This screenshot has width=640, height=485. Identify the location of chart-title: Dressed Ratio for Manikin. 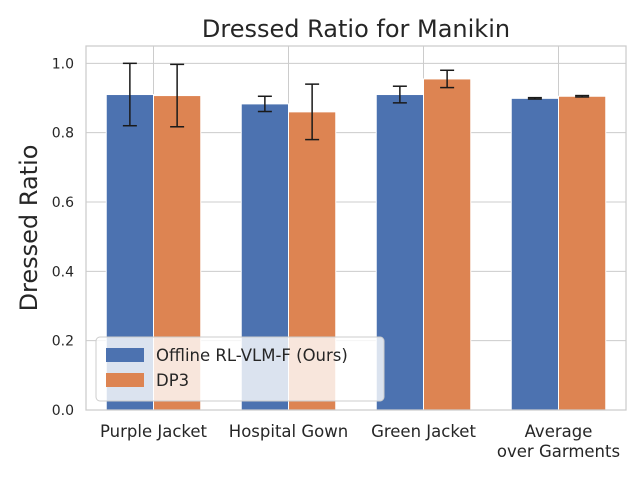
(356, 29).